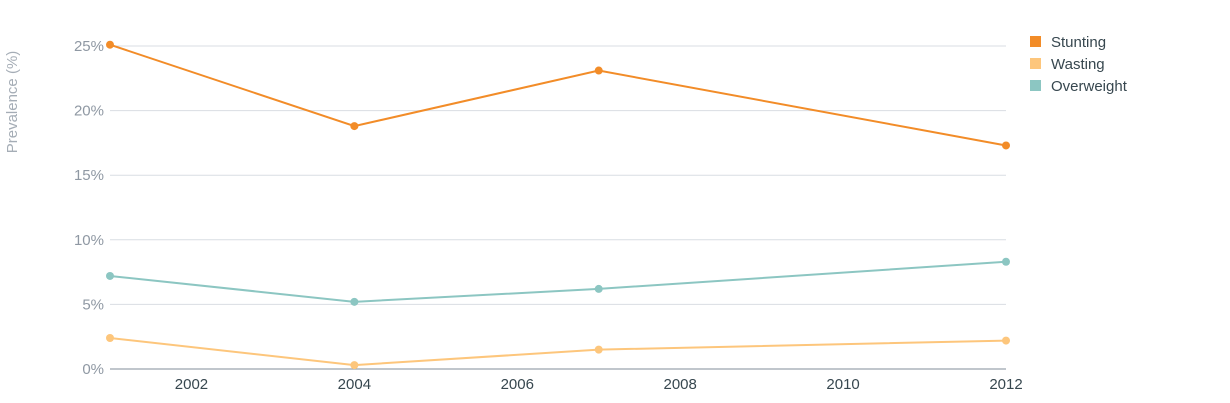 Image resolution: width=1230 pixels, height=403 pixels. What do you see at coordinates (89, 208) in the screenshot?
I see `y-axis-ticks: 0% 5% 10% 15% 20% 25%` at bounding box center [89, 208].